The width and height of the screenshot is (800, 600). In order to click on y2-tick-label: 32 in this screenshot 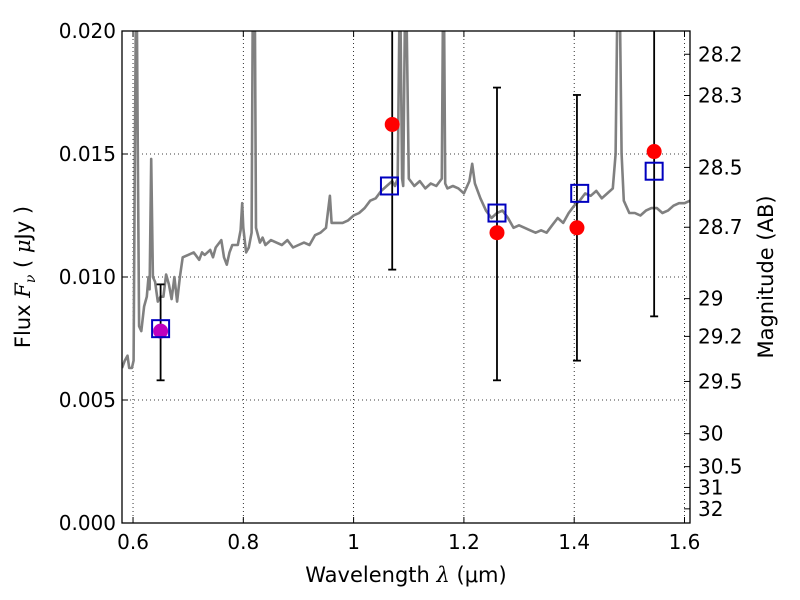, I will do `click(710, 509)`.